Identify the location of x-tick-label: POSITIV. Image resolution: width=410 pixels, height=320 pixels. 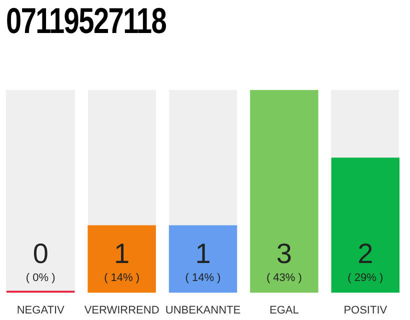
(366, 310).